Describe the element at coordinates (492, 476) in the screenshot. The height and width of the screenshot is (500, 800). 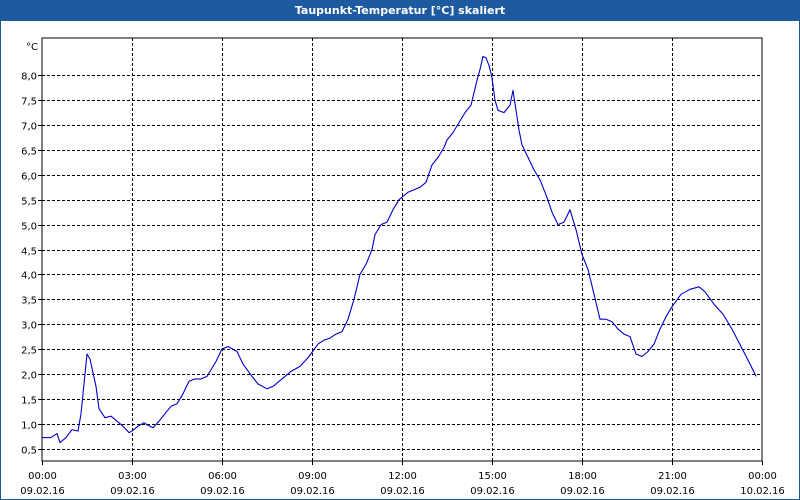
I see `x-tick-time: 15:00` at that location.